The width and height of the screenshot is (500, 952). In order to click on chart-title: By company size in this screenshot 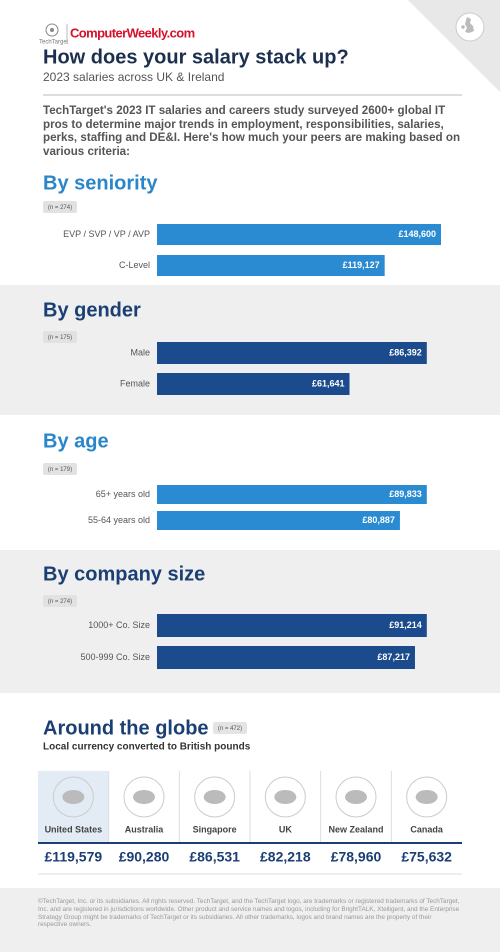, I will do `click(124, 574)`.